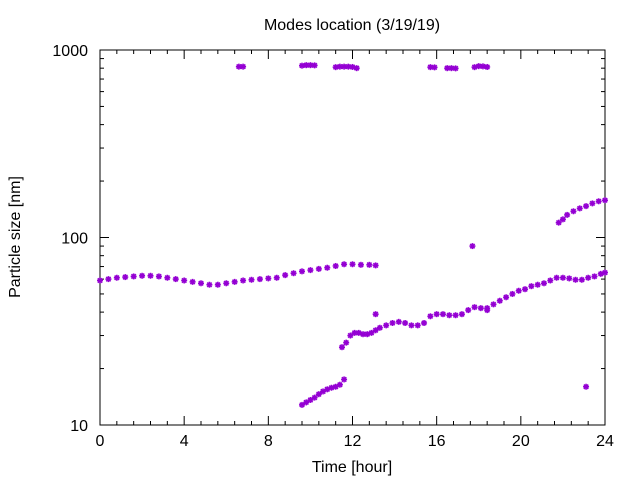 Image resolution: width=640 pixels, height=480 pixels. Describe the element at coordinates (605, 441) in the screenshot. I see `x-tick-label: 24` at that location.